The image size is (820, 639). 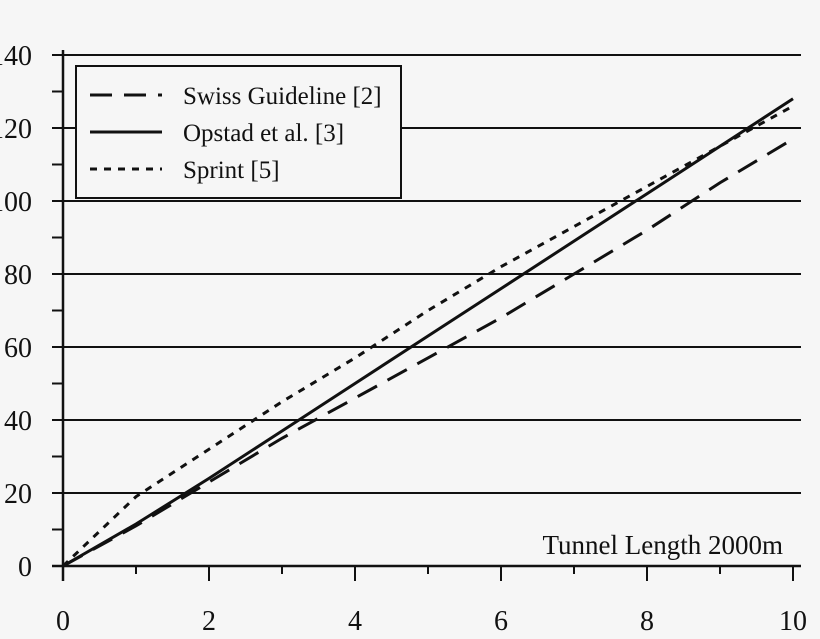 What do you see at coordinates (263, 133) in the screenshot?
I see `legend-label: Opstad et al. [3]` at bounding box center [263, 133].